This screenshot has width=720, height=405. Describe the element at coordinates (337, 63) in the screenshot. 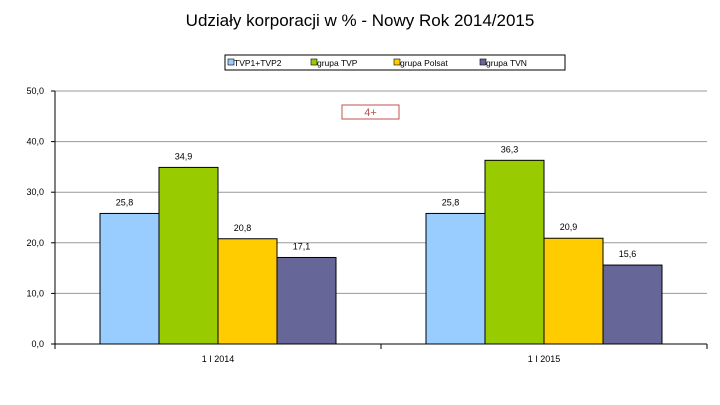

I see `legend-label: grupa TVP` at that location.